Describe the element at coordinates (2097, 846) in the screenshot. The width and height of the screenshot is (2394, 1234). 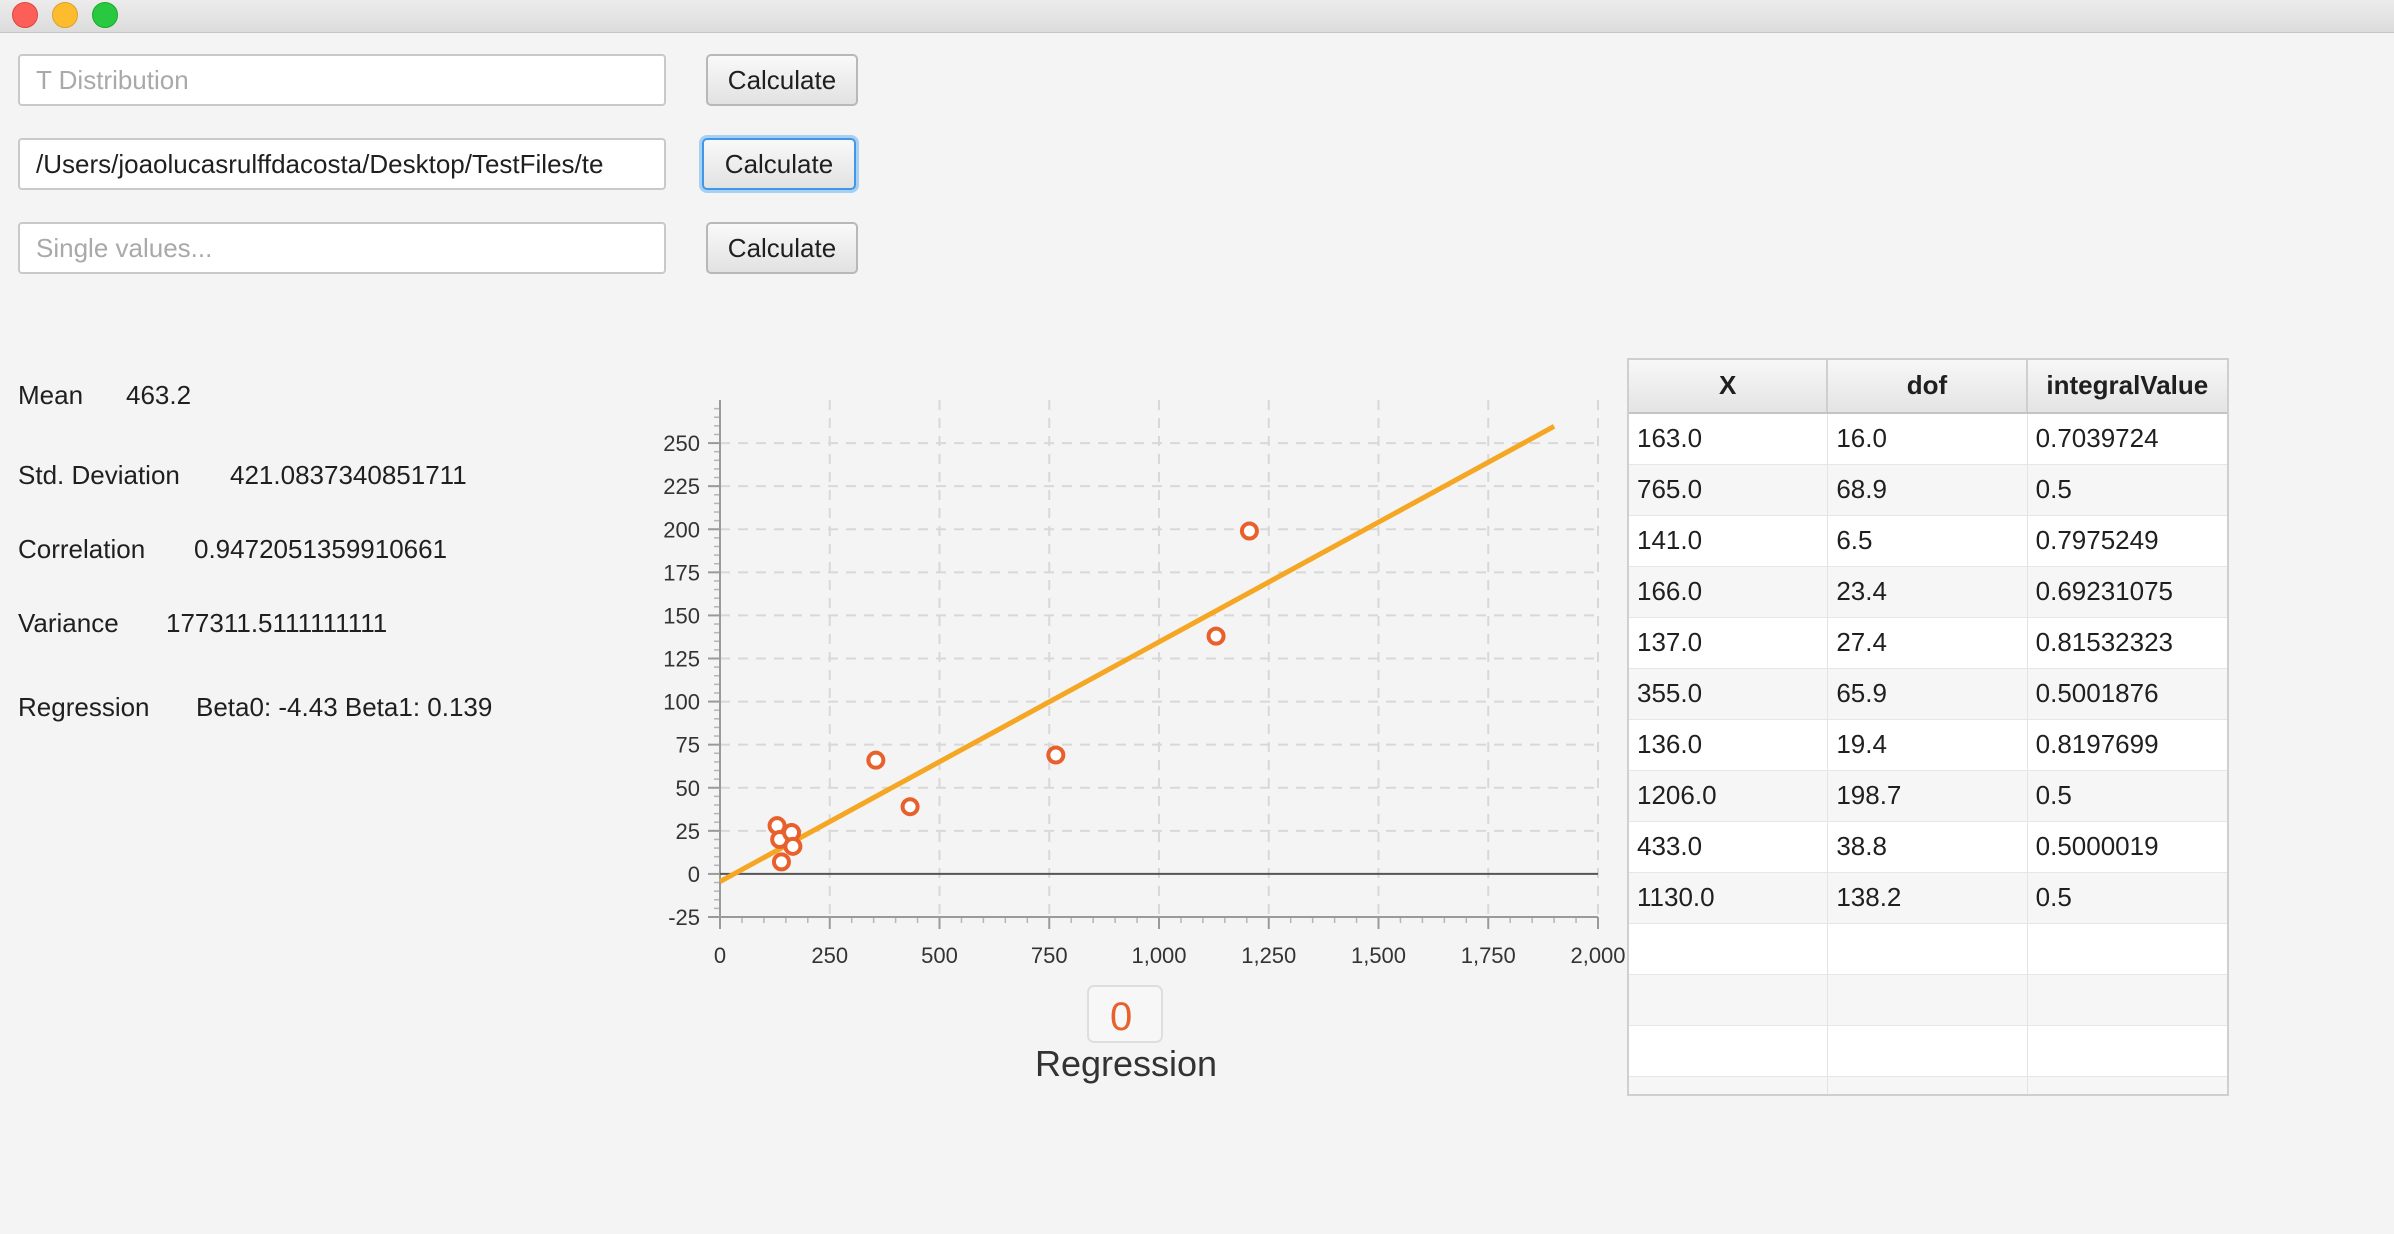
I see `table-cell: 0.5000019` at that location.